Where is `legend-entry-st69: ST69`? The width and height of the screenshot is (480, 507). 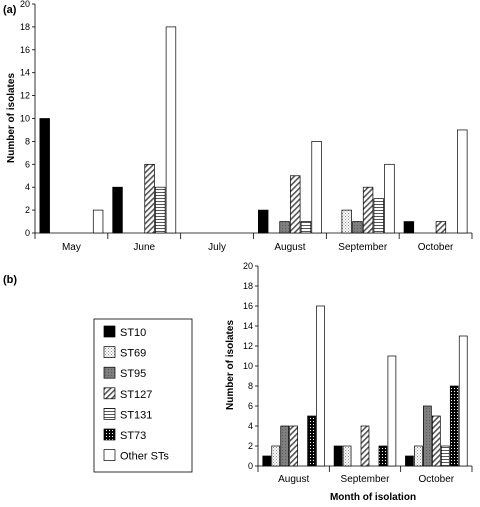 legend-entry-st69: ST69 is located at coordinates (133, 354).